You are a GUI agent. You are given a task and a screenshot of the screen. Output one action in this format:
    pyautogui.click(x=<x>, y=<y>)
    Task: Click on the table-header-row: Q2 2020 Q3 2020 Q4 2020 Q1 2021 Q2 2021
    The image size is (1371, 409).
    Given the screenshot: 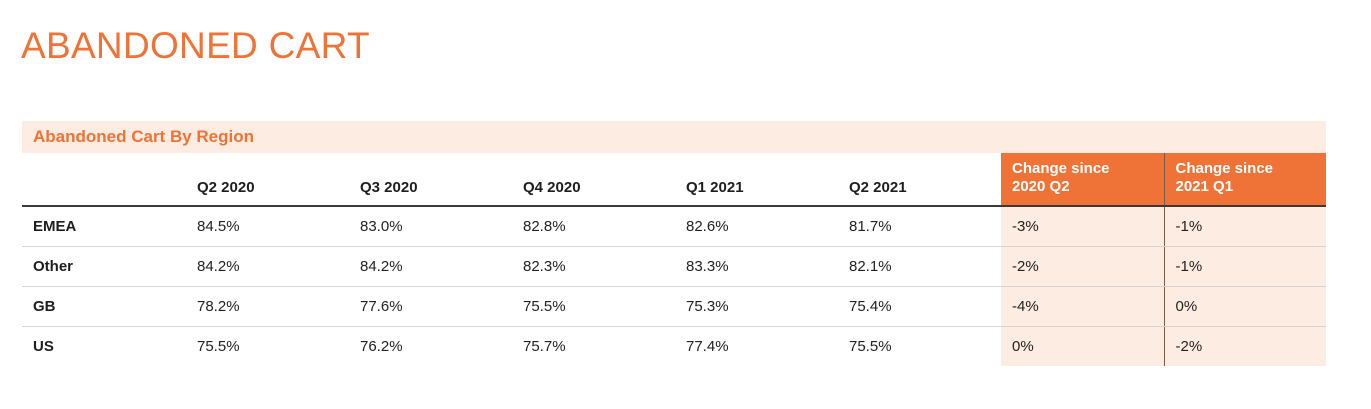 What is the action you would take?
    pyautogui.click(x=674, y=180)
    